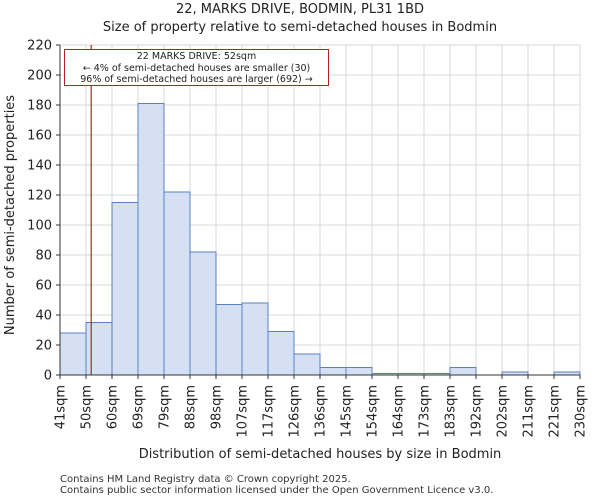 This screenshot has width=600, height=500. I want to click on x-tick-label: 211sqm, so click(529, 411).